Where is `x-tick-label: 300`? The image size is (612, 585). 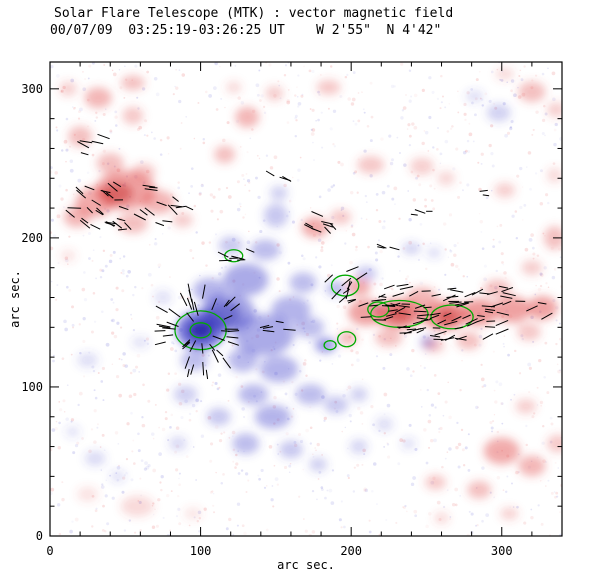
x-tick-label: 300 is located at coordinates (502, 551).